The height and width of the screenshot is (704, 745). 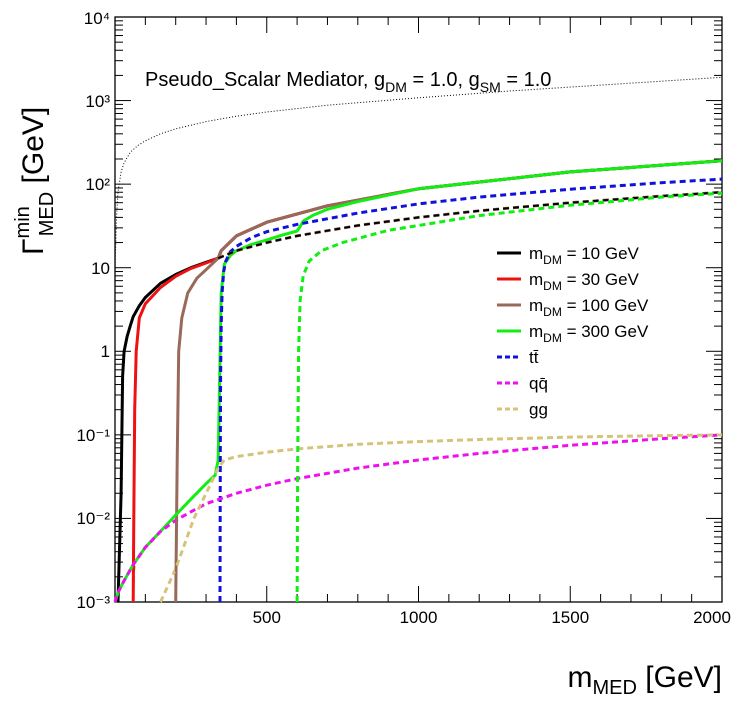 I want to click on y-tick-label: 10², so click(x=97, y=184).